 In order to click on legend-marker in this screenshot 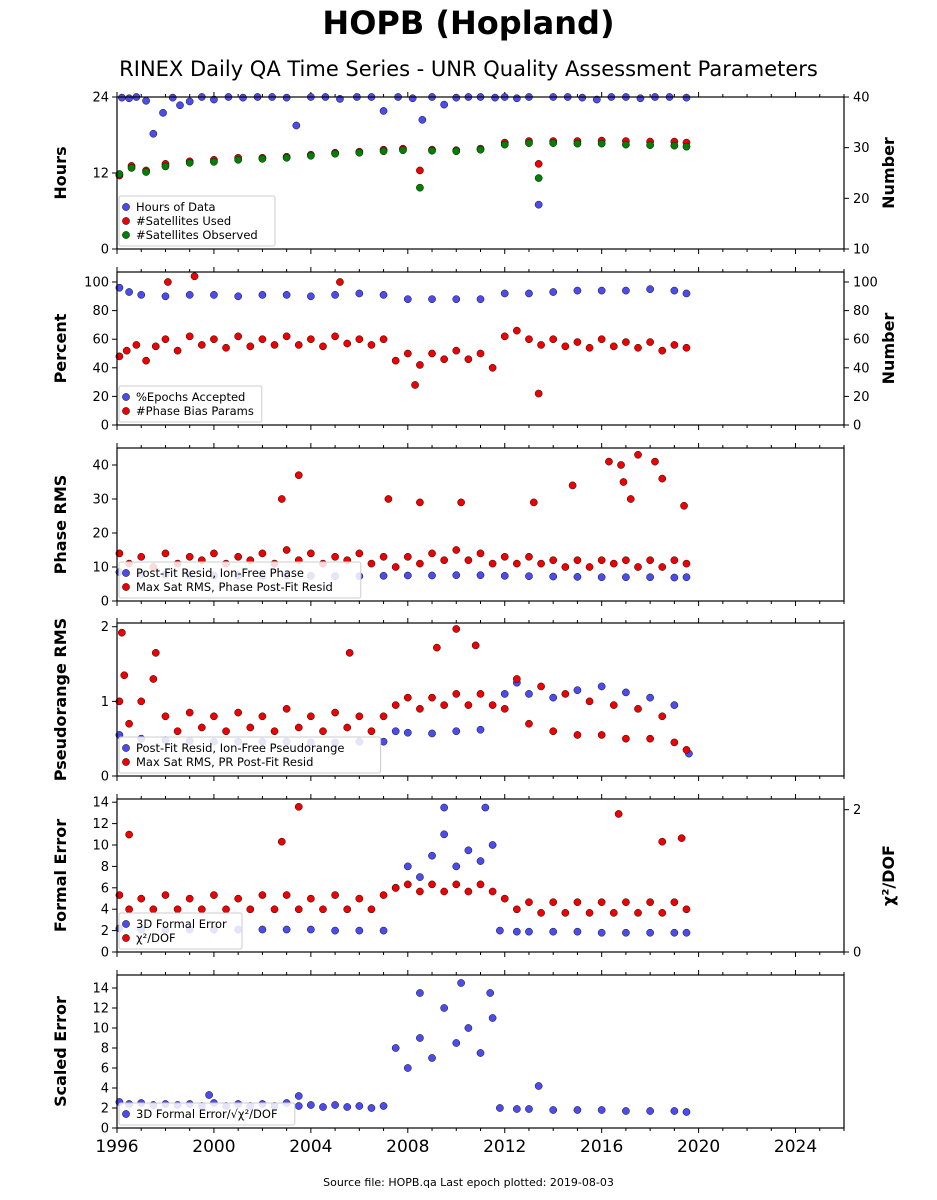, I will do `click(126, 207)`.